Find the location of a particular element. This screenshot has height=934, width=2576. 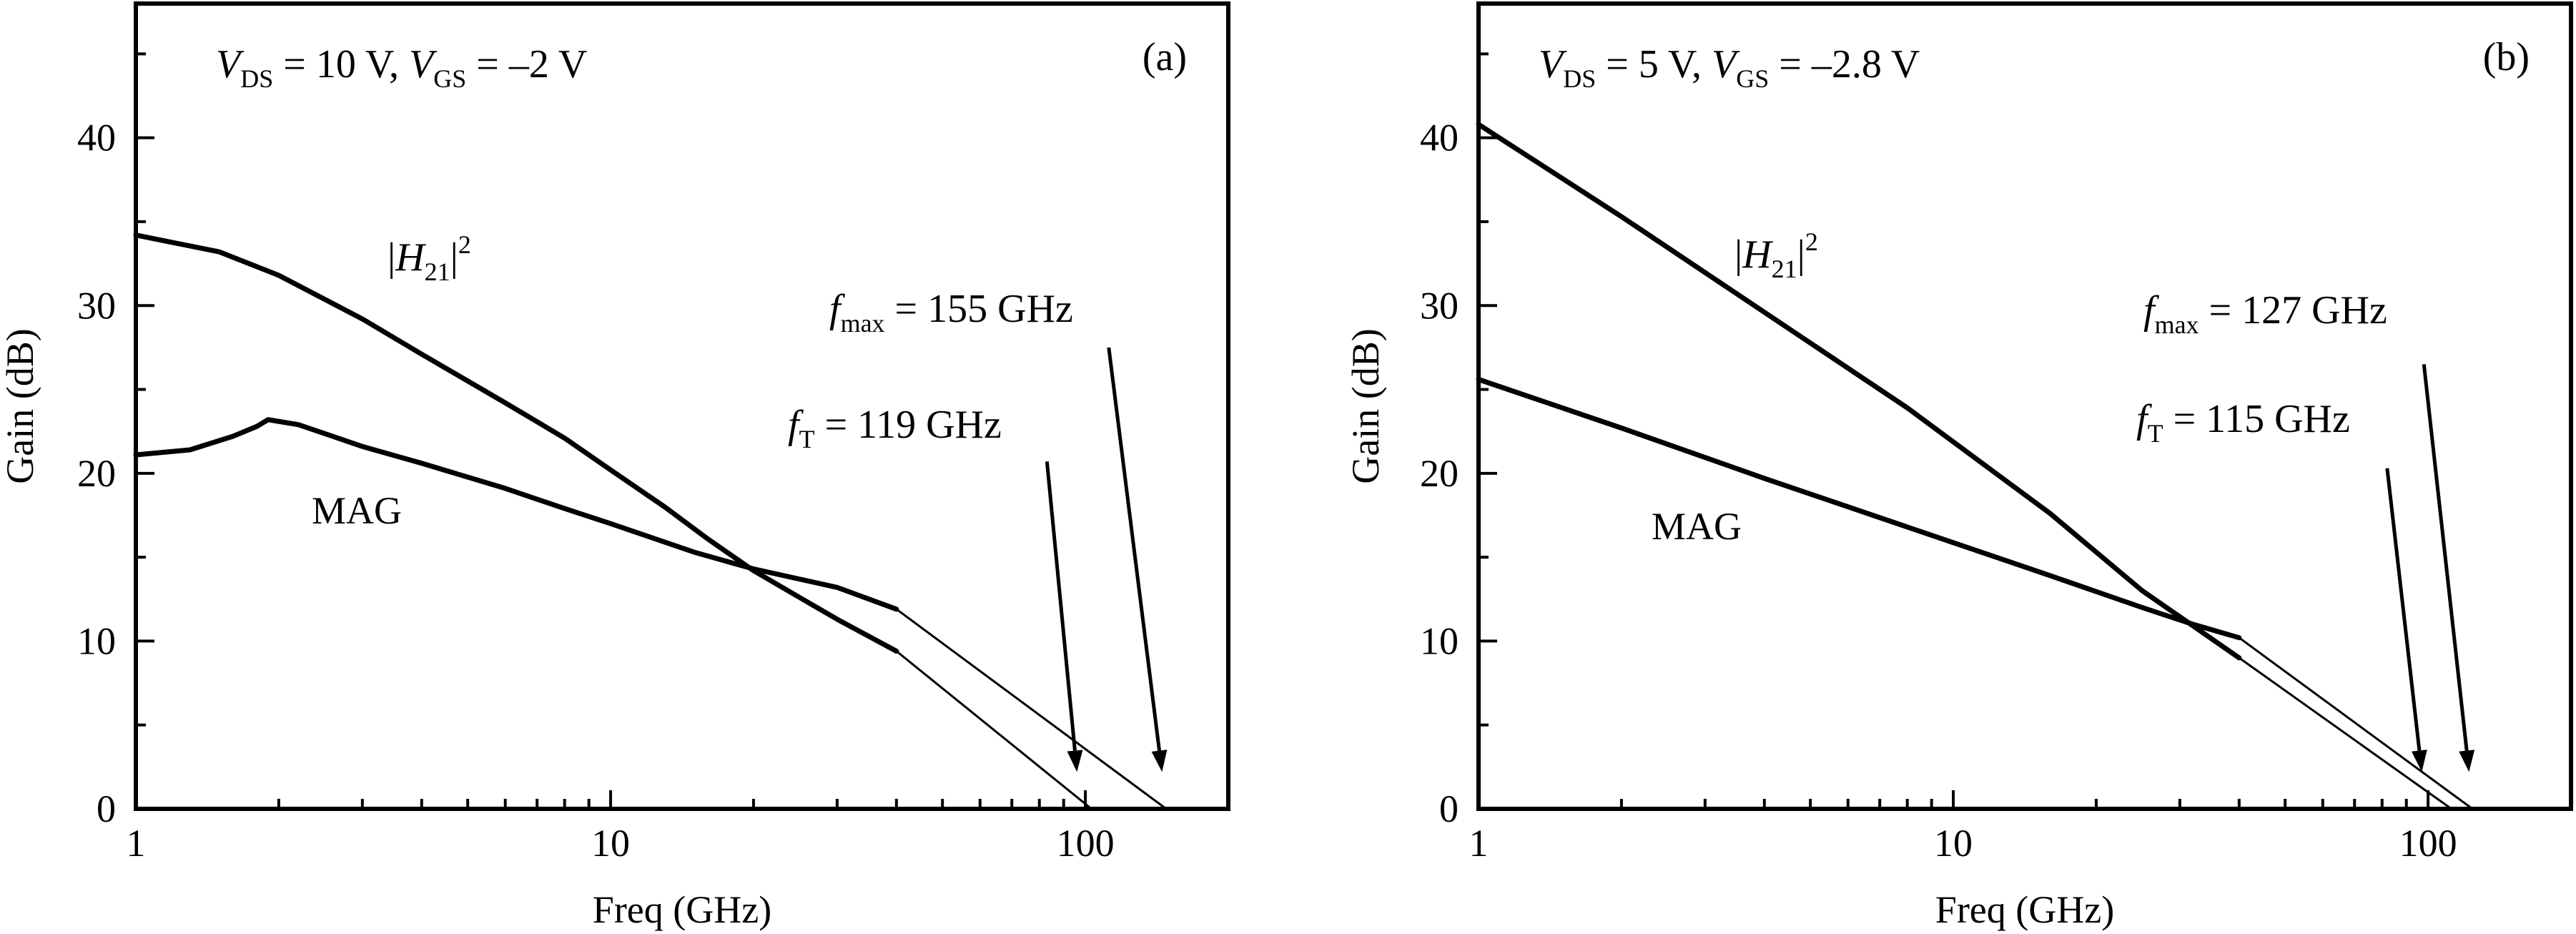

panel-a-ylabel: Gain (dB) is located at coordinates (20, 405).